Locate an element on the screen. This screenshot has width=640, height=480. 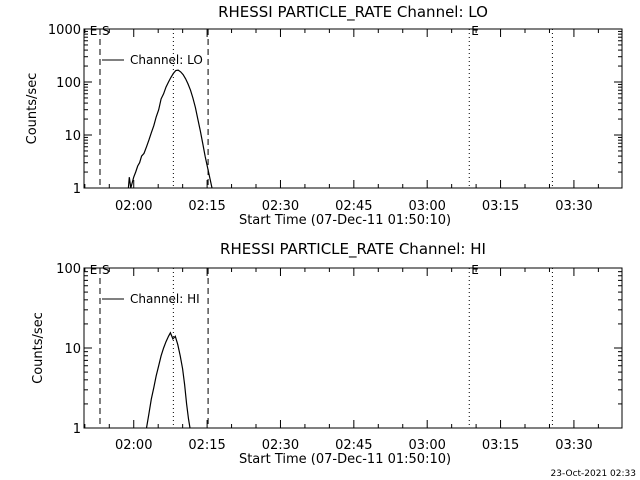
y-tick-label: 1000 is located at coordinates (64, 30).